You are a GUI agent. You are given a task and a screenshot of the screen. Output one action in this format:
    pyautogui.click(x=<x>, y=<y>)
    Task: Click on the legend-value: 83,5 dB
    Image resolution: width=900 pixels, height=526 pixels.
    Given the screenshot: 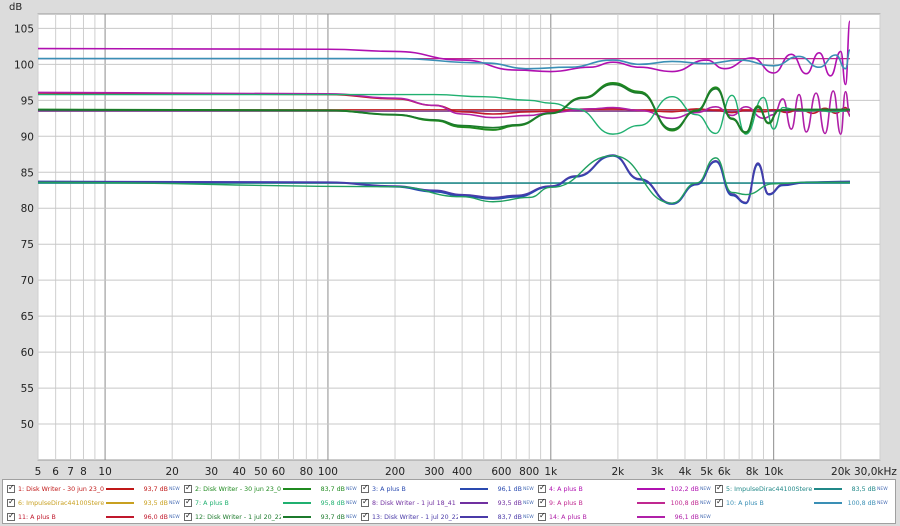 What is the action you would take?
    pyautogui.click(x=863, y=489)
    